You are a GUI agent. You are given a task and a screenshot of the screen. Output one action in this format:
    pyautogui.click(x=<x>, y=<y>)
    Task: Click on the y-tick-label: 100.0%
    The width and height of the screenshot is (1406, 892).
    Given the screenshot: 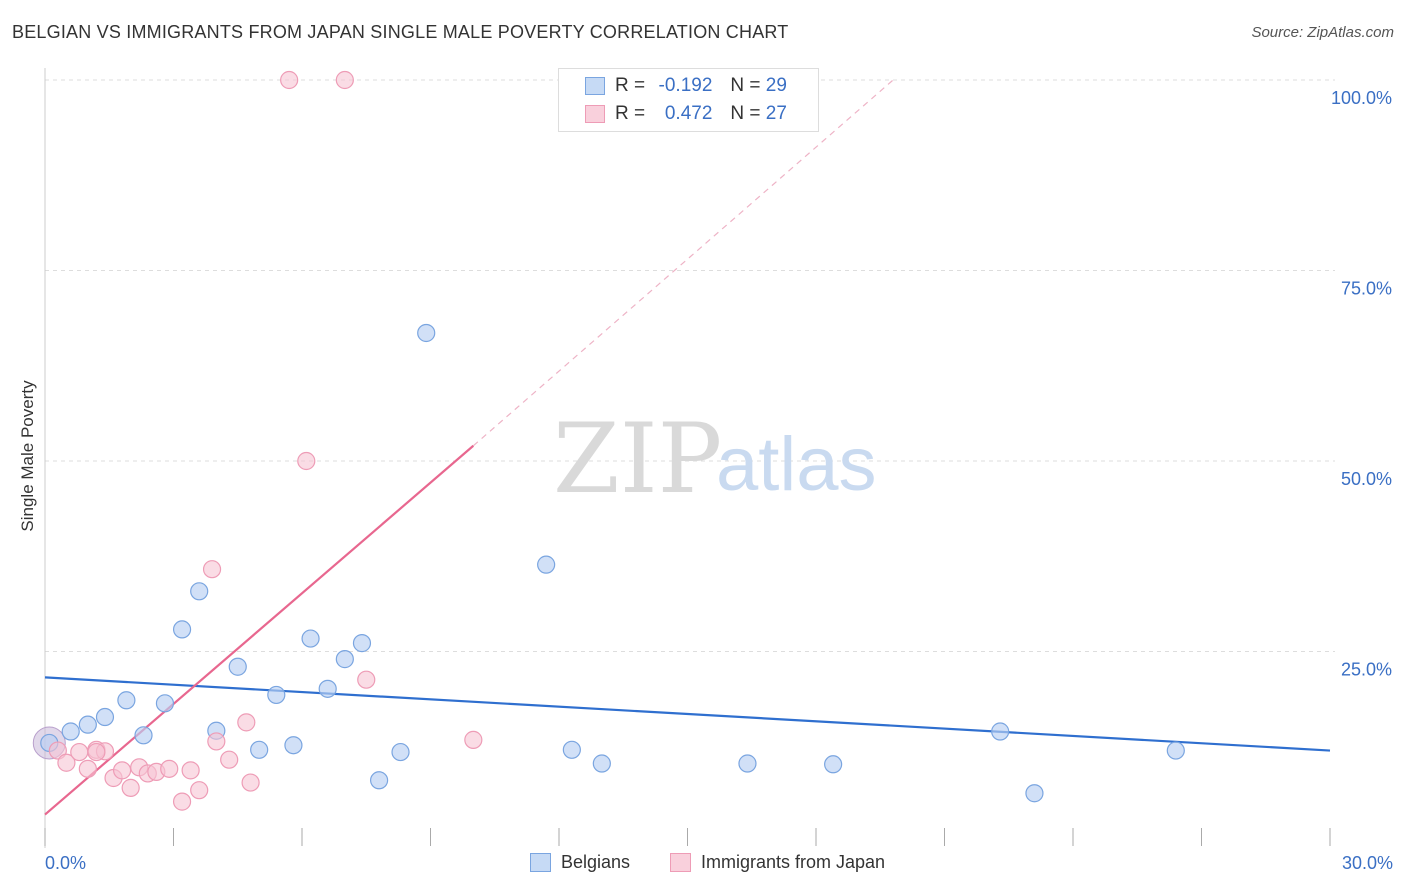 What is the action you would take?
    pyautogui.click(x=1361, y=98)
    